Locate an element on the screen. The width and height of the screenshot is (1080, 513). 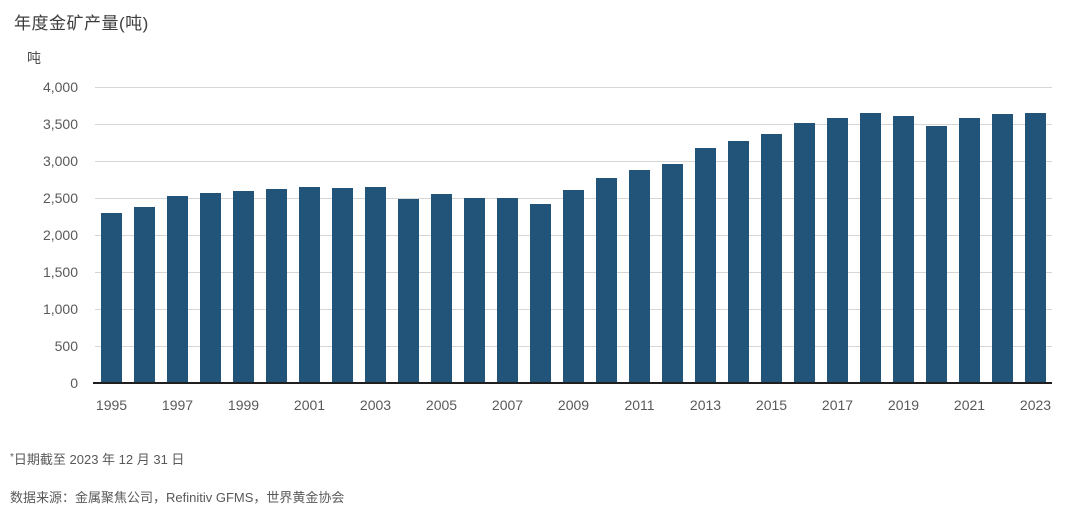
x-tick-label-2011: 2011 is located at coordinates (639, 405).